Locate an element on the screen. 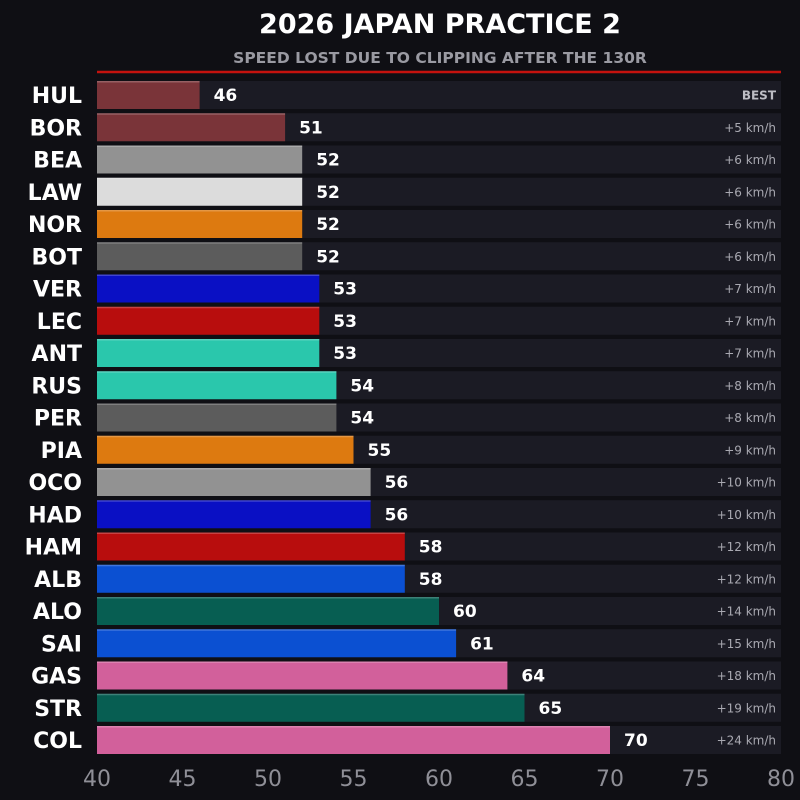 This screenshot has height=800, width=800. x-tick-label: 45 is located at coordinates (183, 779).